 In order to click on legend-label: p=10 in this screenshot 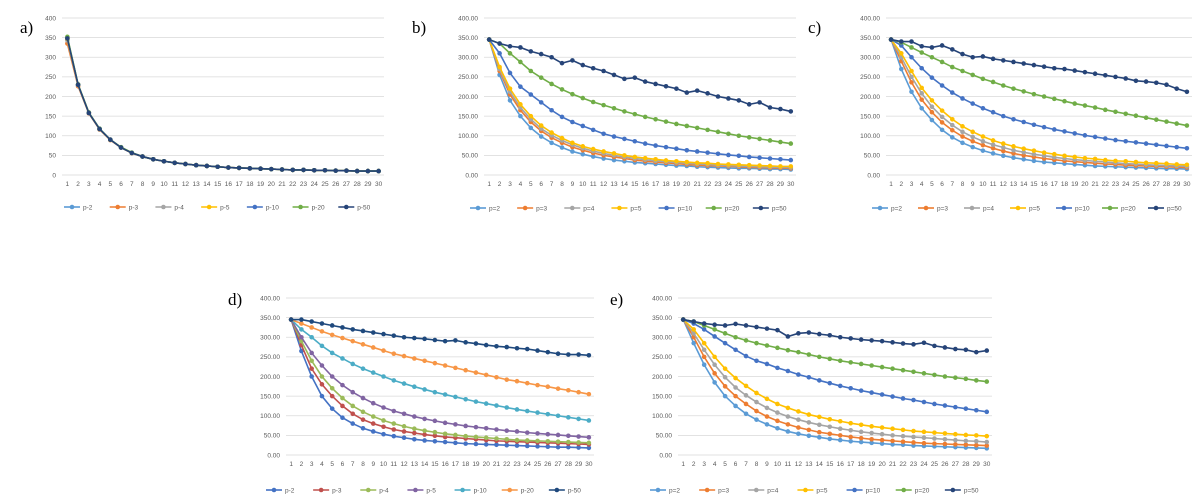, I will do `click(685, 208)`.